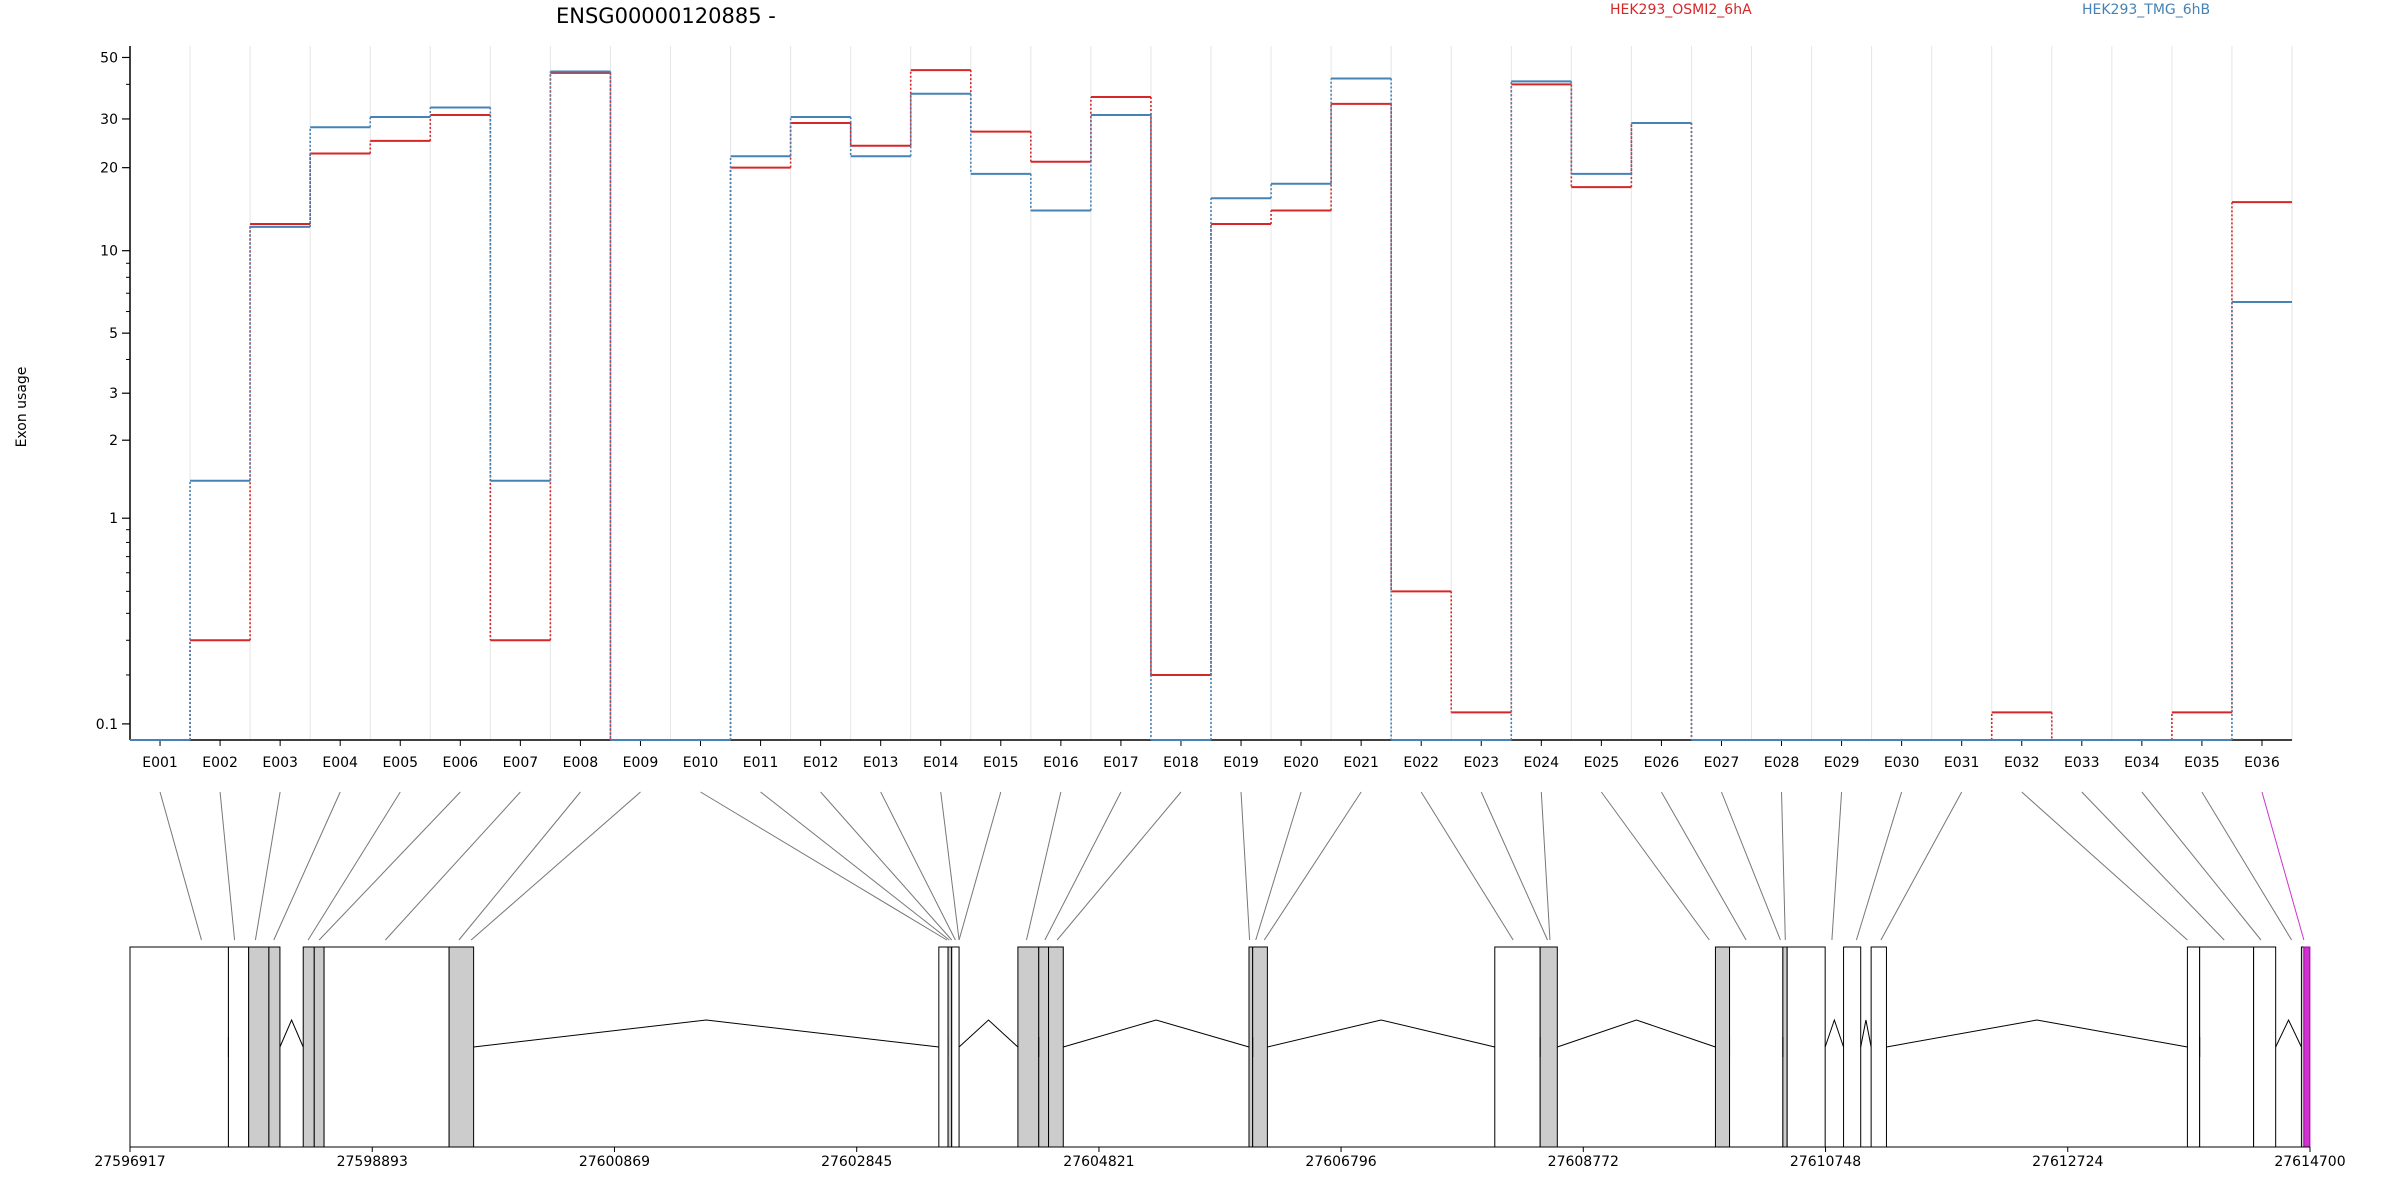 Image resolution: width=2400 pixels, height=1204 pixels. I want to click on chart-title: ENSG00000120885 -, so click(666, 16).